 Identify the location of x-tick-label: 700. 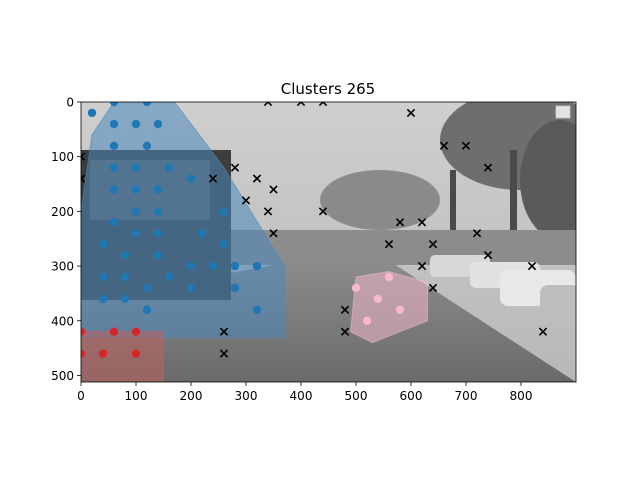
(466, 396).